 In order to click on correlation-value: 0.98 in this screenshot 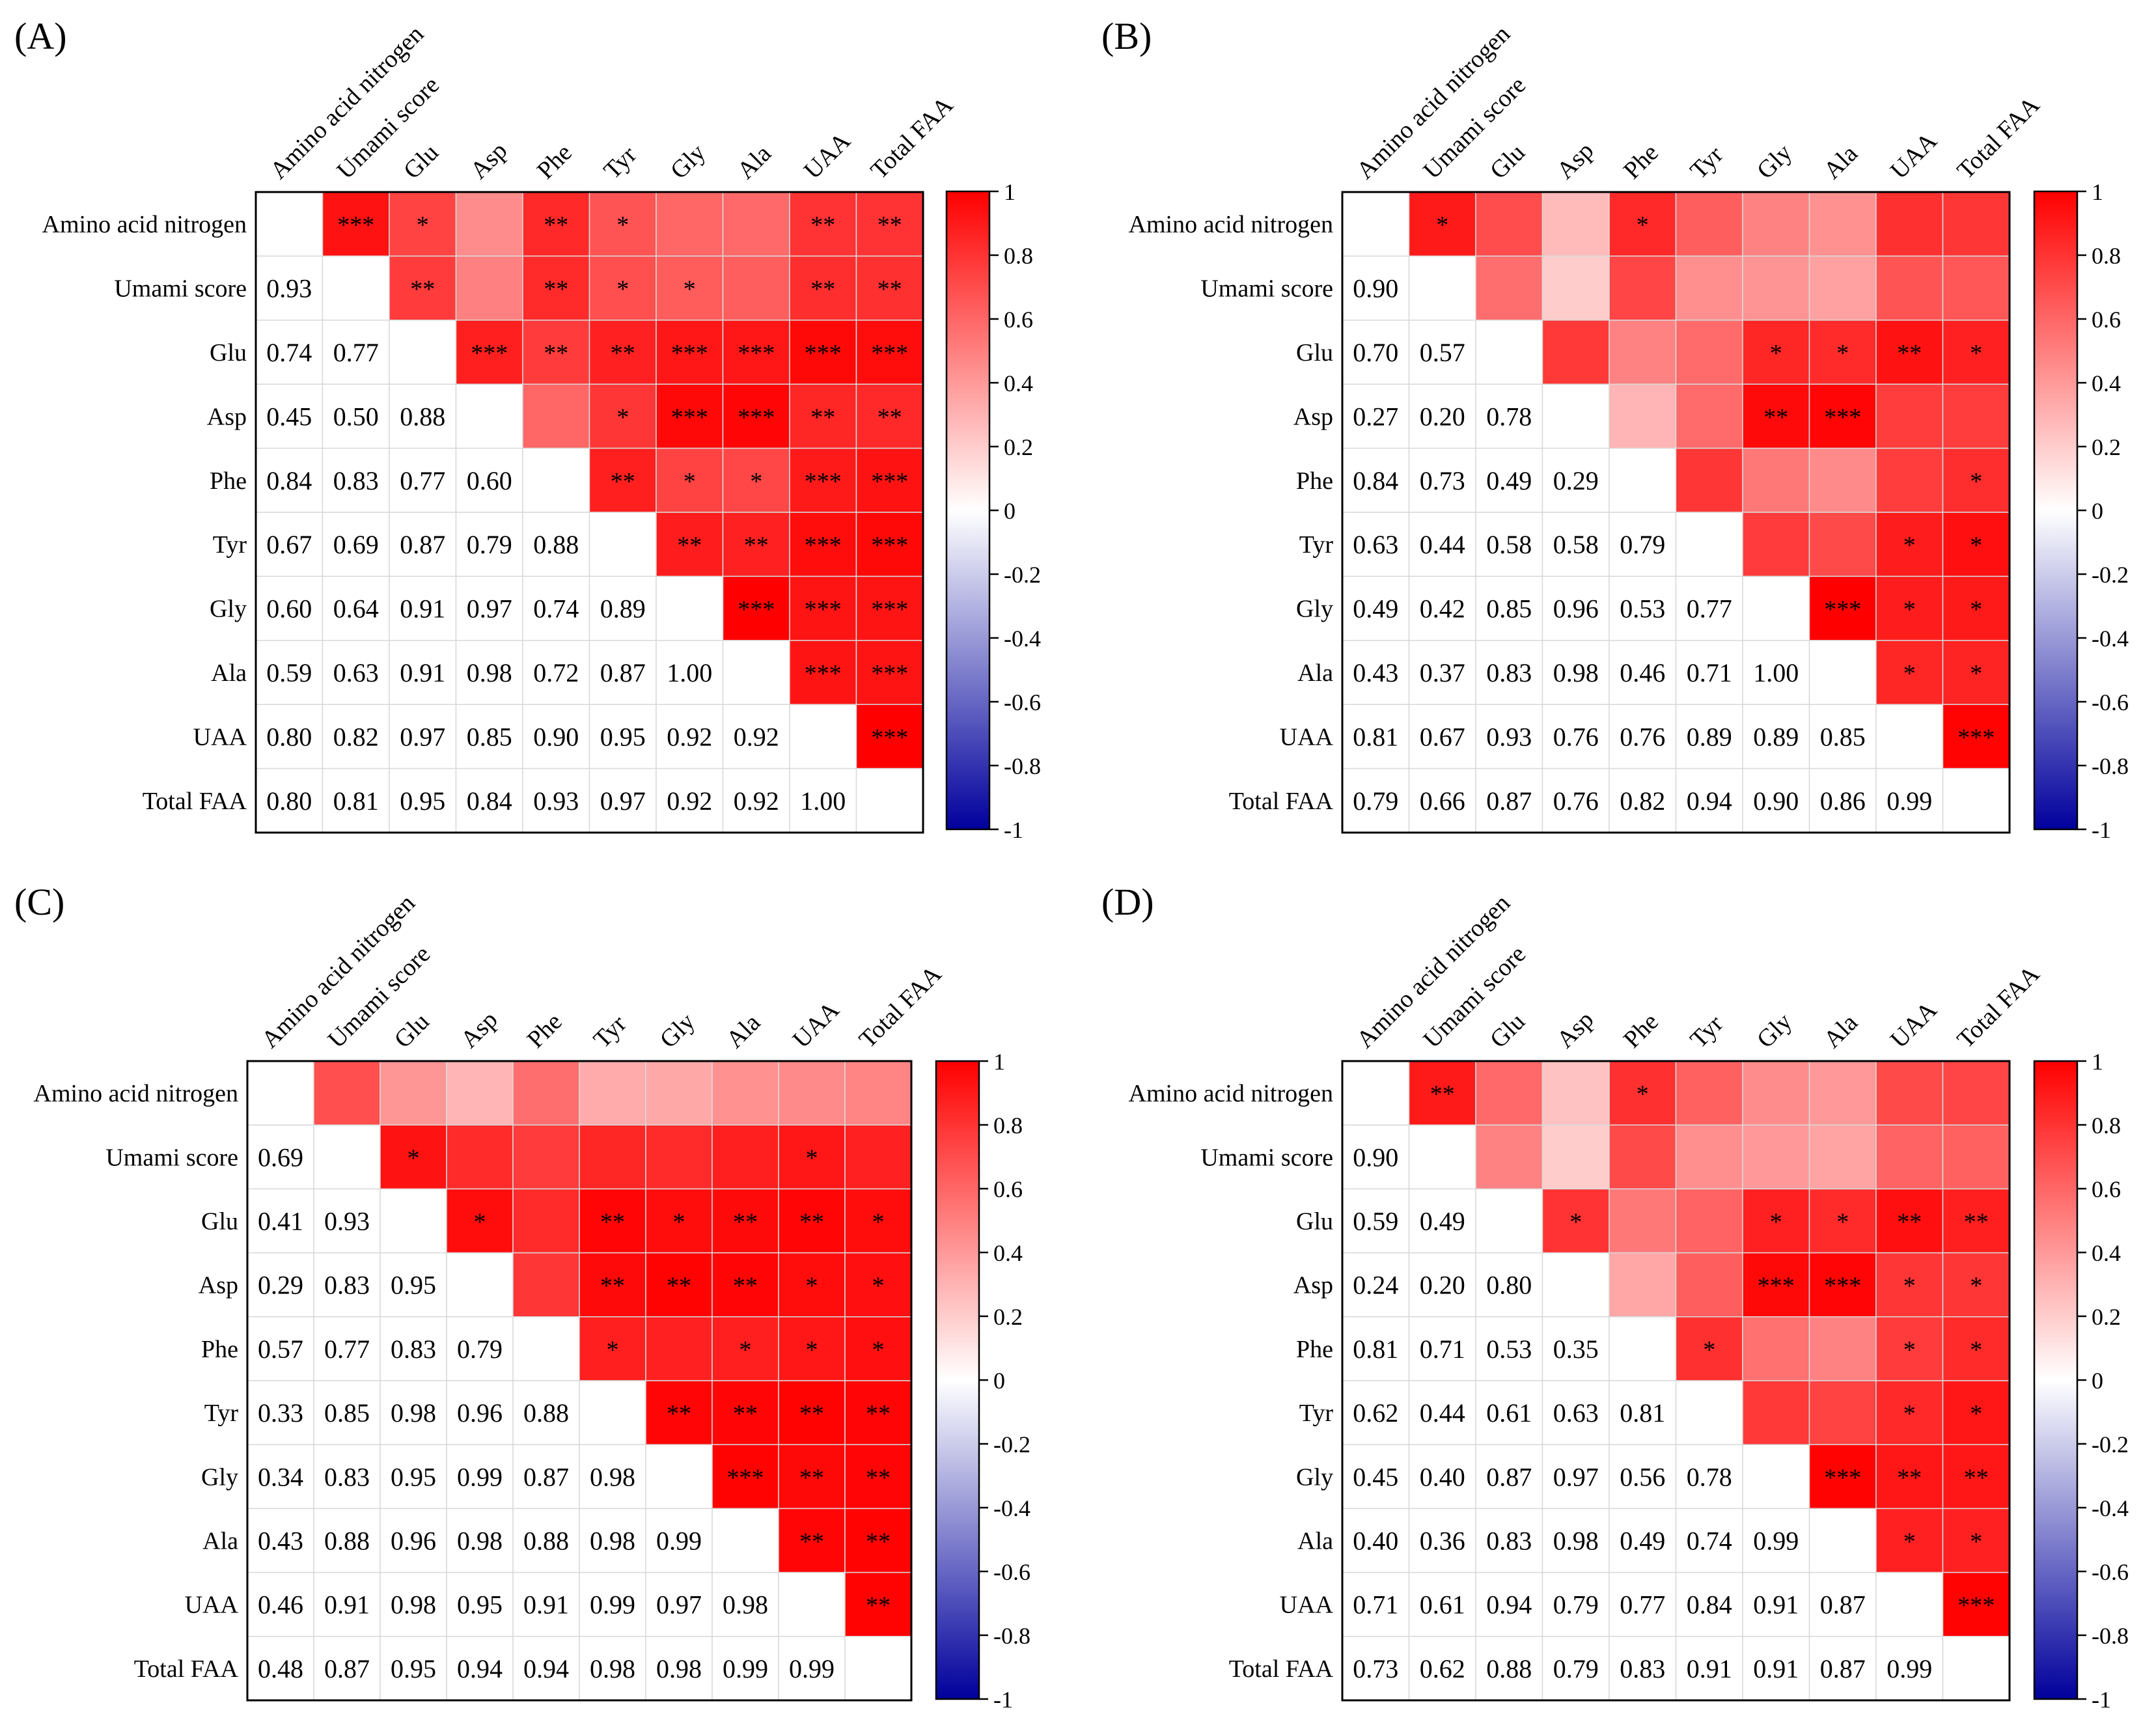, I will do `click(489, 673)`.